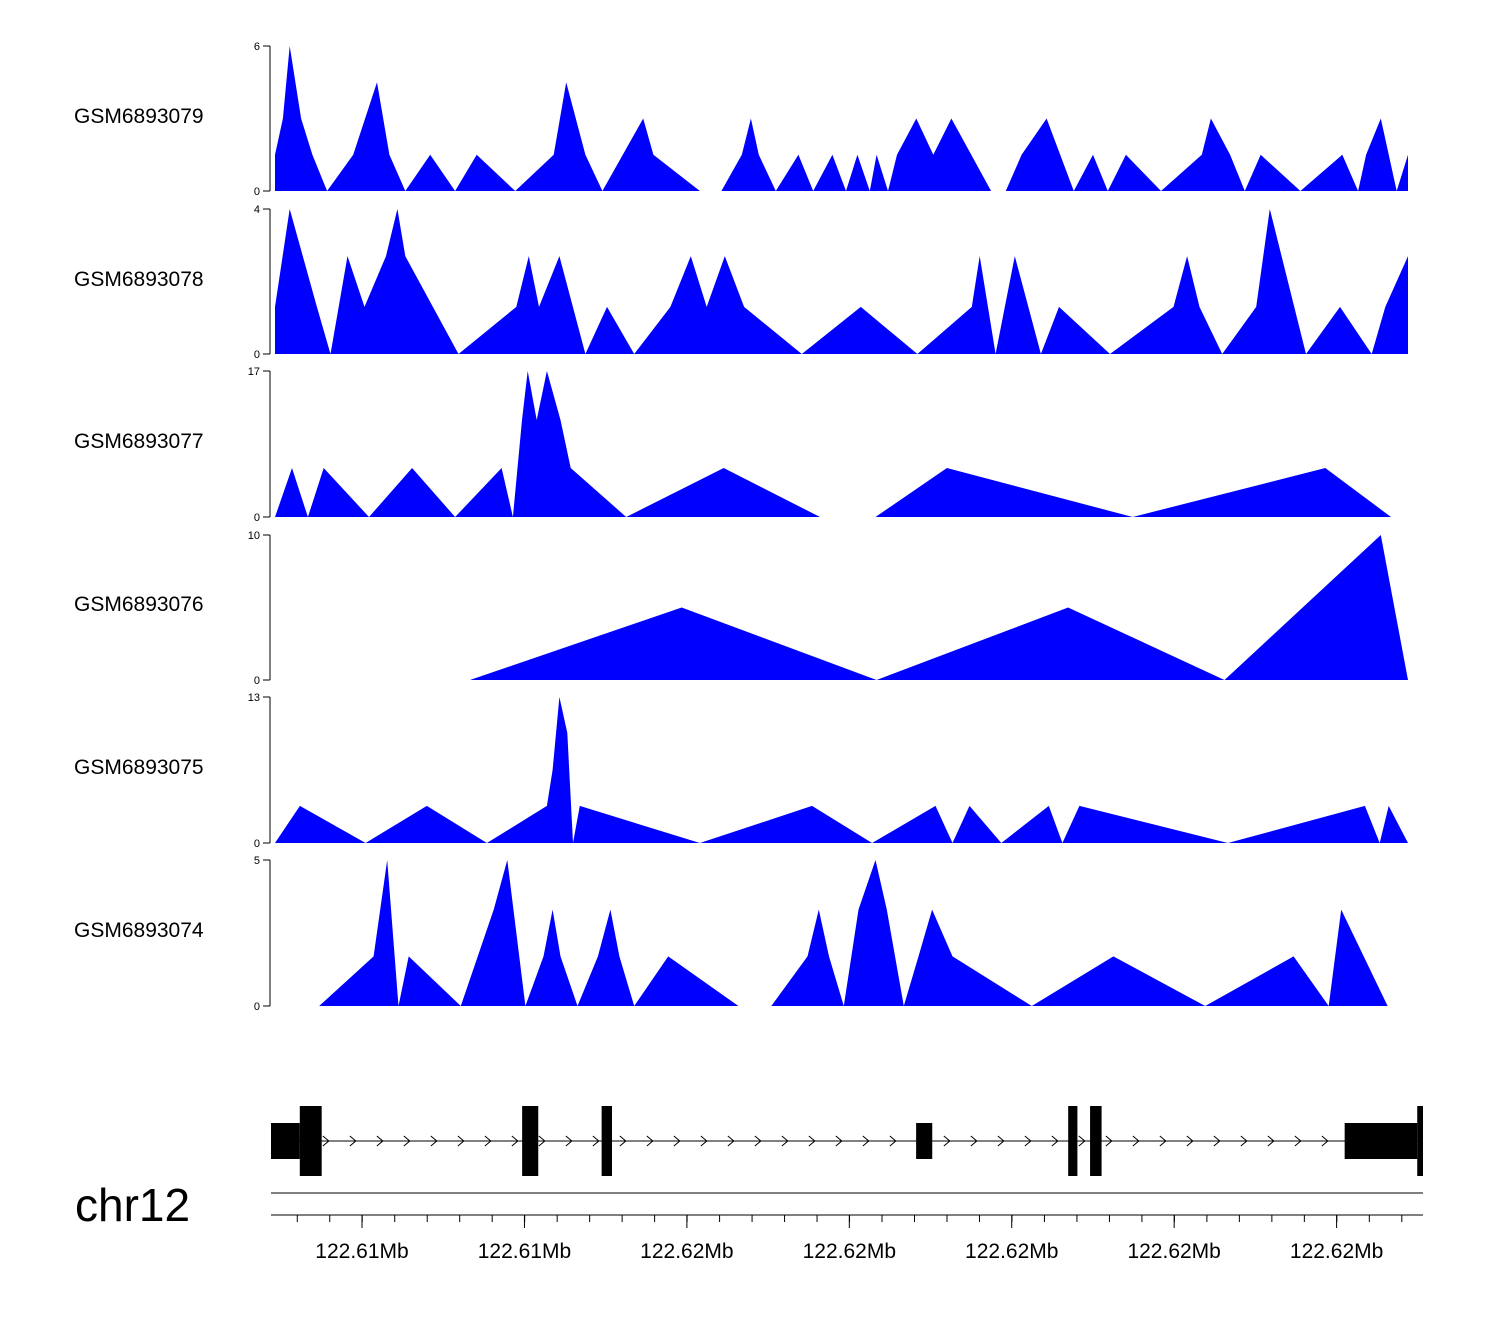 This screenshot has width=1500, height=1320. What do you see at coordinates (139, 279) in the screenshot?
I see `track-label-GSM6893078: GSM6893078` at bounding box center [139, 279].